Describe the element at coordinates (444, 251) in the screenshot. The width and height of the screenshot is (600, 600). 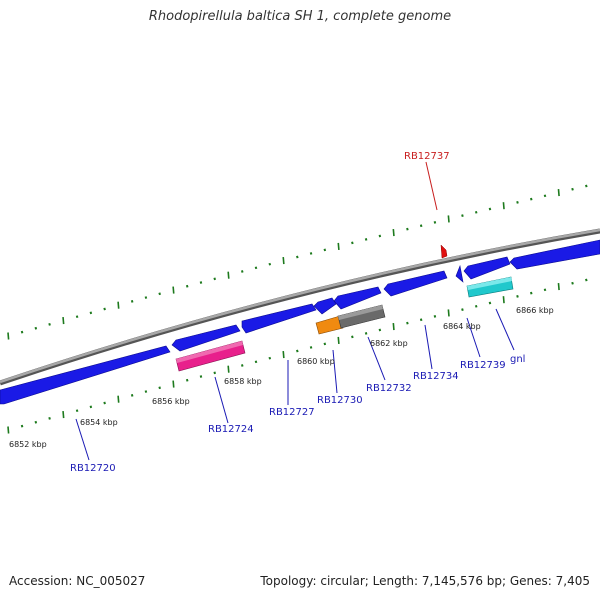
I see `highlight-rb12737` at that location.